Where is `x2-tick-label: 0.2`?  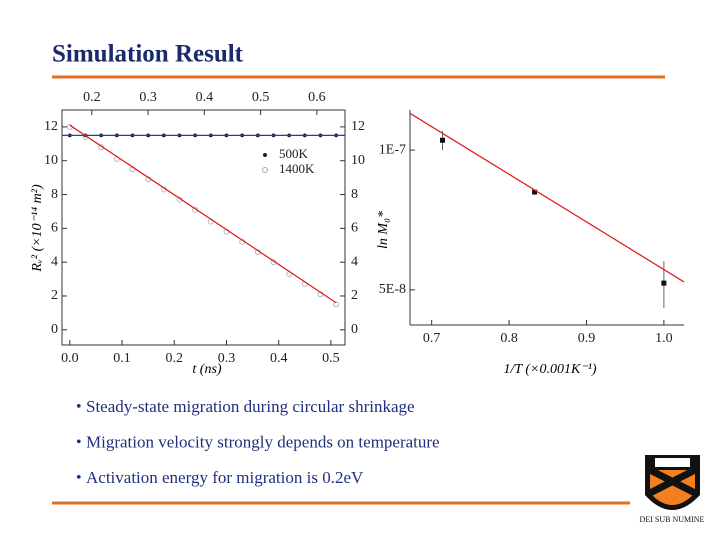 x2-tick-label: 0.2 is located at coordinates (92, 97).